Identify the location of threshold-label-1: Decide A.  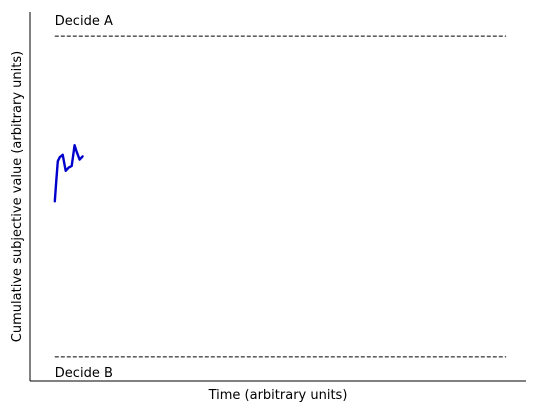
(84, 21).